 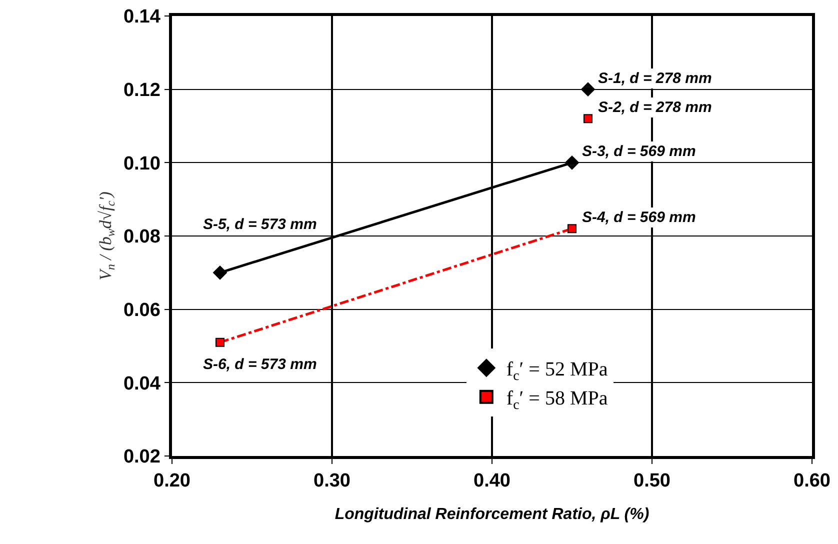 I want to click on y-tick-label: 0.12, so click(x=141, y=90).